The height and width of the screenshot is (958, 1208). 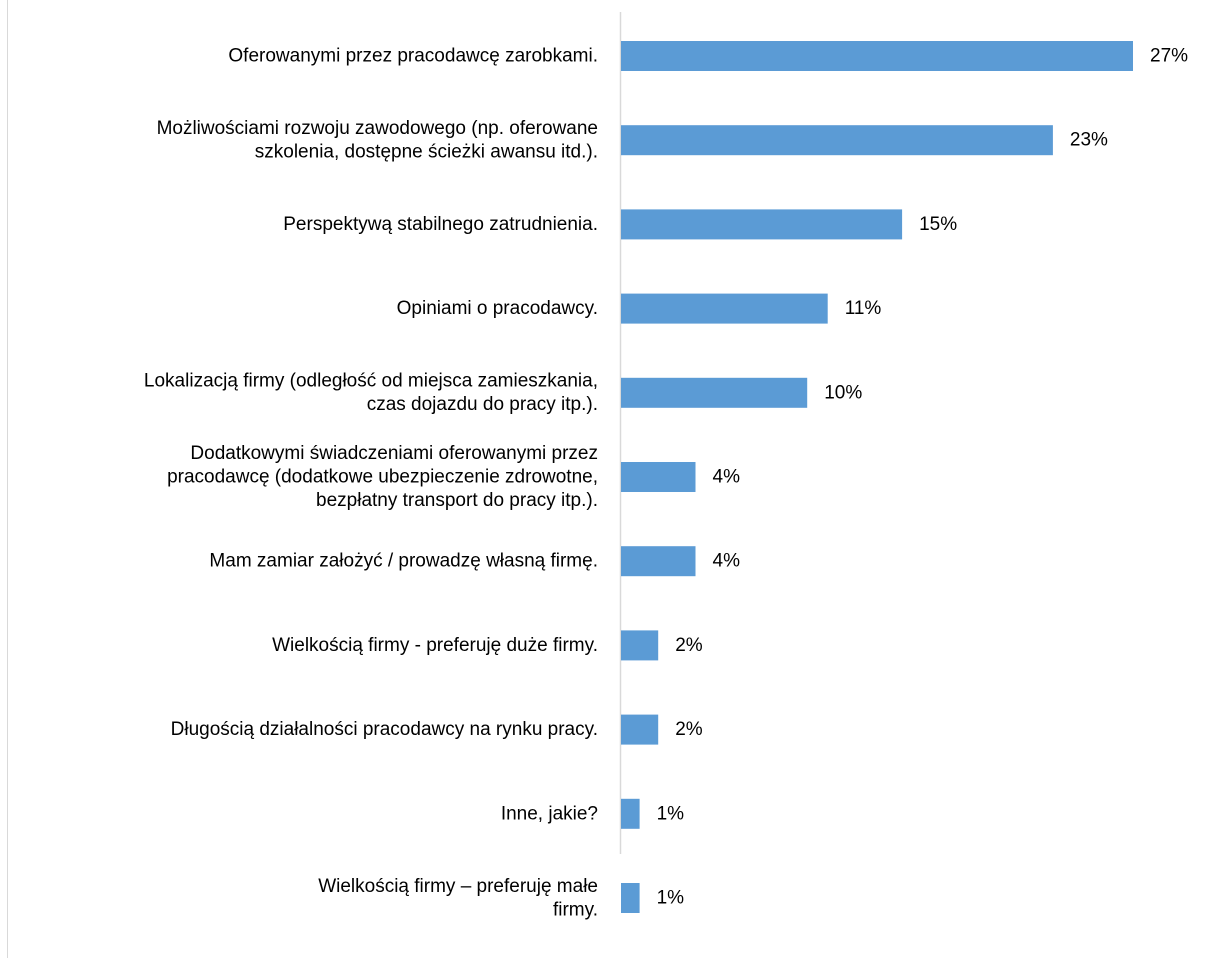 I want to click on data-label-4: 11%, so click(x=863, y=308).